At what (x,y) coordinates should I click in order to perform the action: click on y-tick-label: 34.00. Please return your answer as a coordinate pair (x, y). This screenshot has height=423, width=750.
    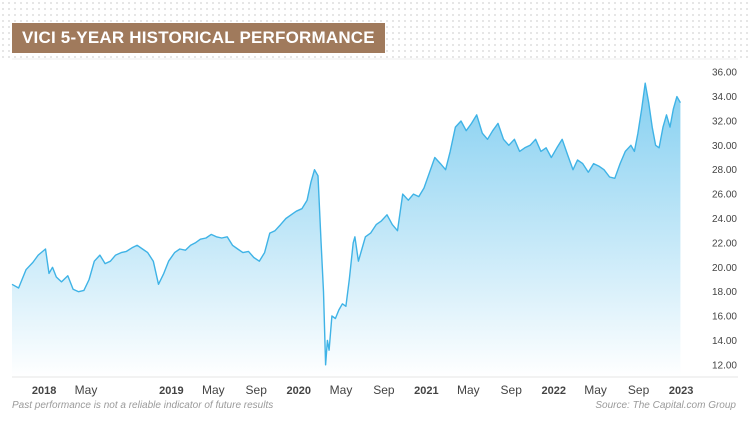
    Looking at the image, I should click on (724, 97).